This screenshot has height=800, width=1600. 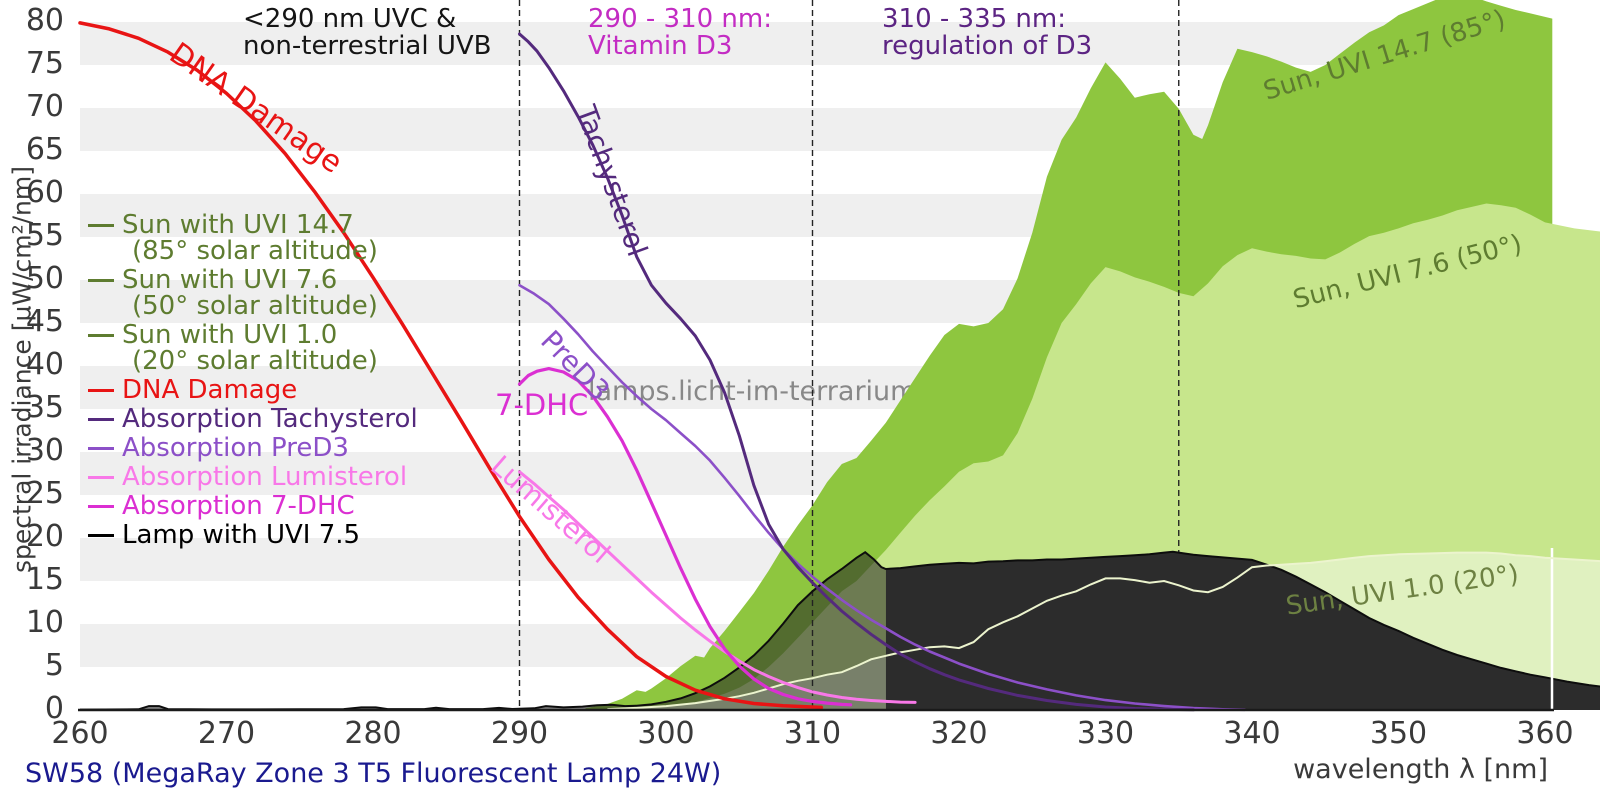 I want to click on legend-item-8: Lamp with UVI 7.5, so click(x=253, y=535).